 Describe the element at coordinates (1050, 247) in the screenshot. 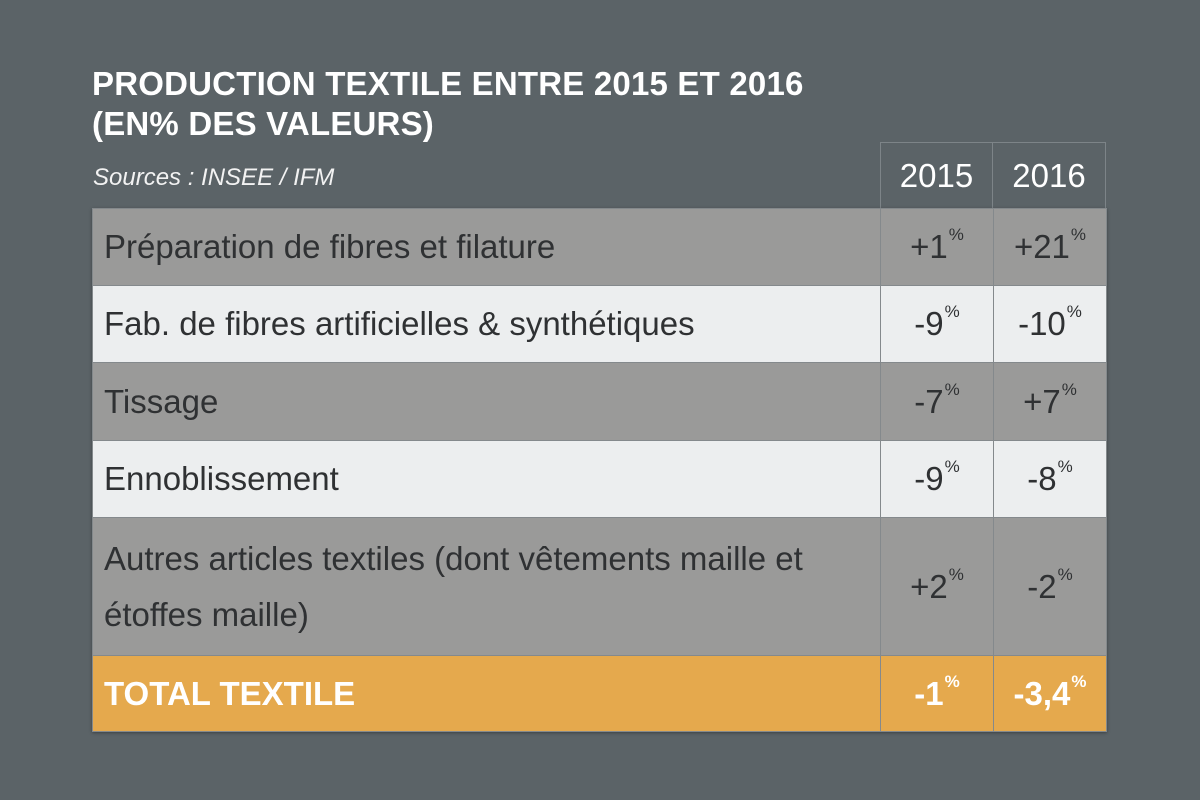

I see `value-2016: +21%` at that location.